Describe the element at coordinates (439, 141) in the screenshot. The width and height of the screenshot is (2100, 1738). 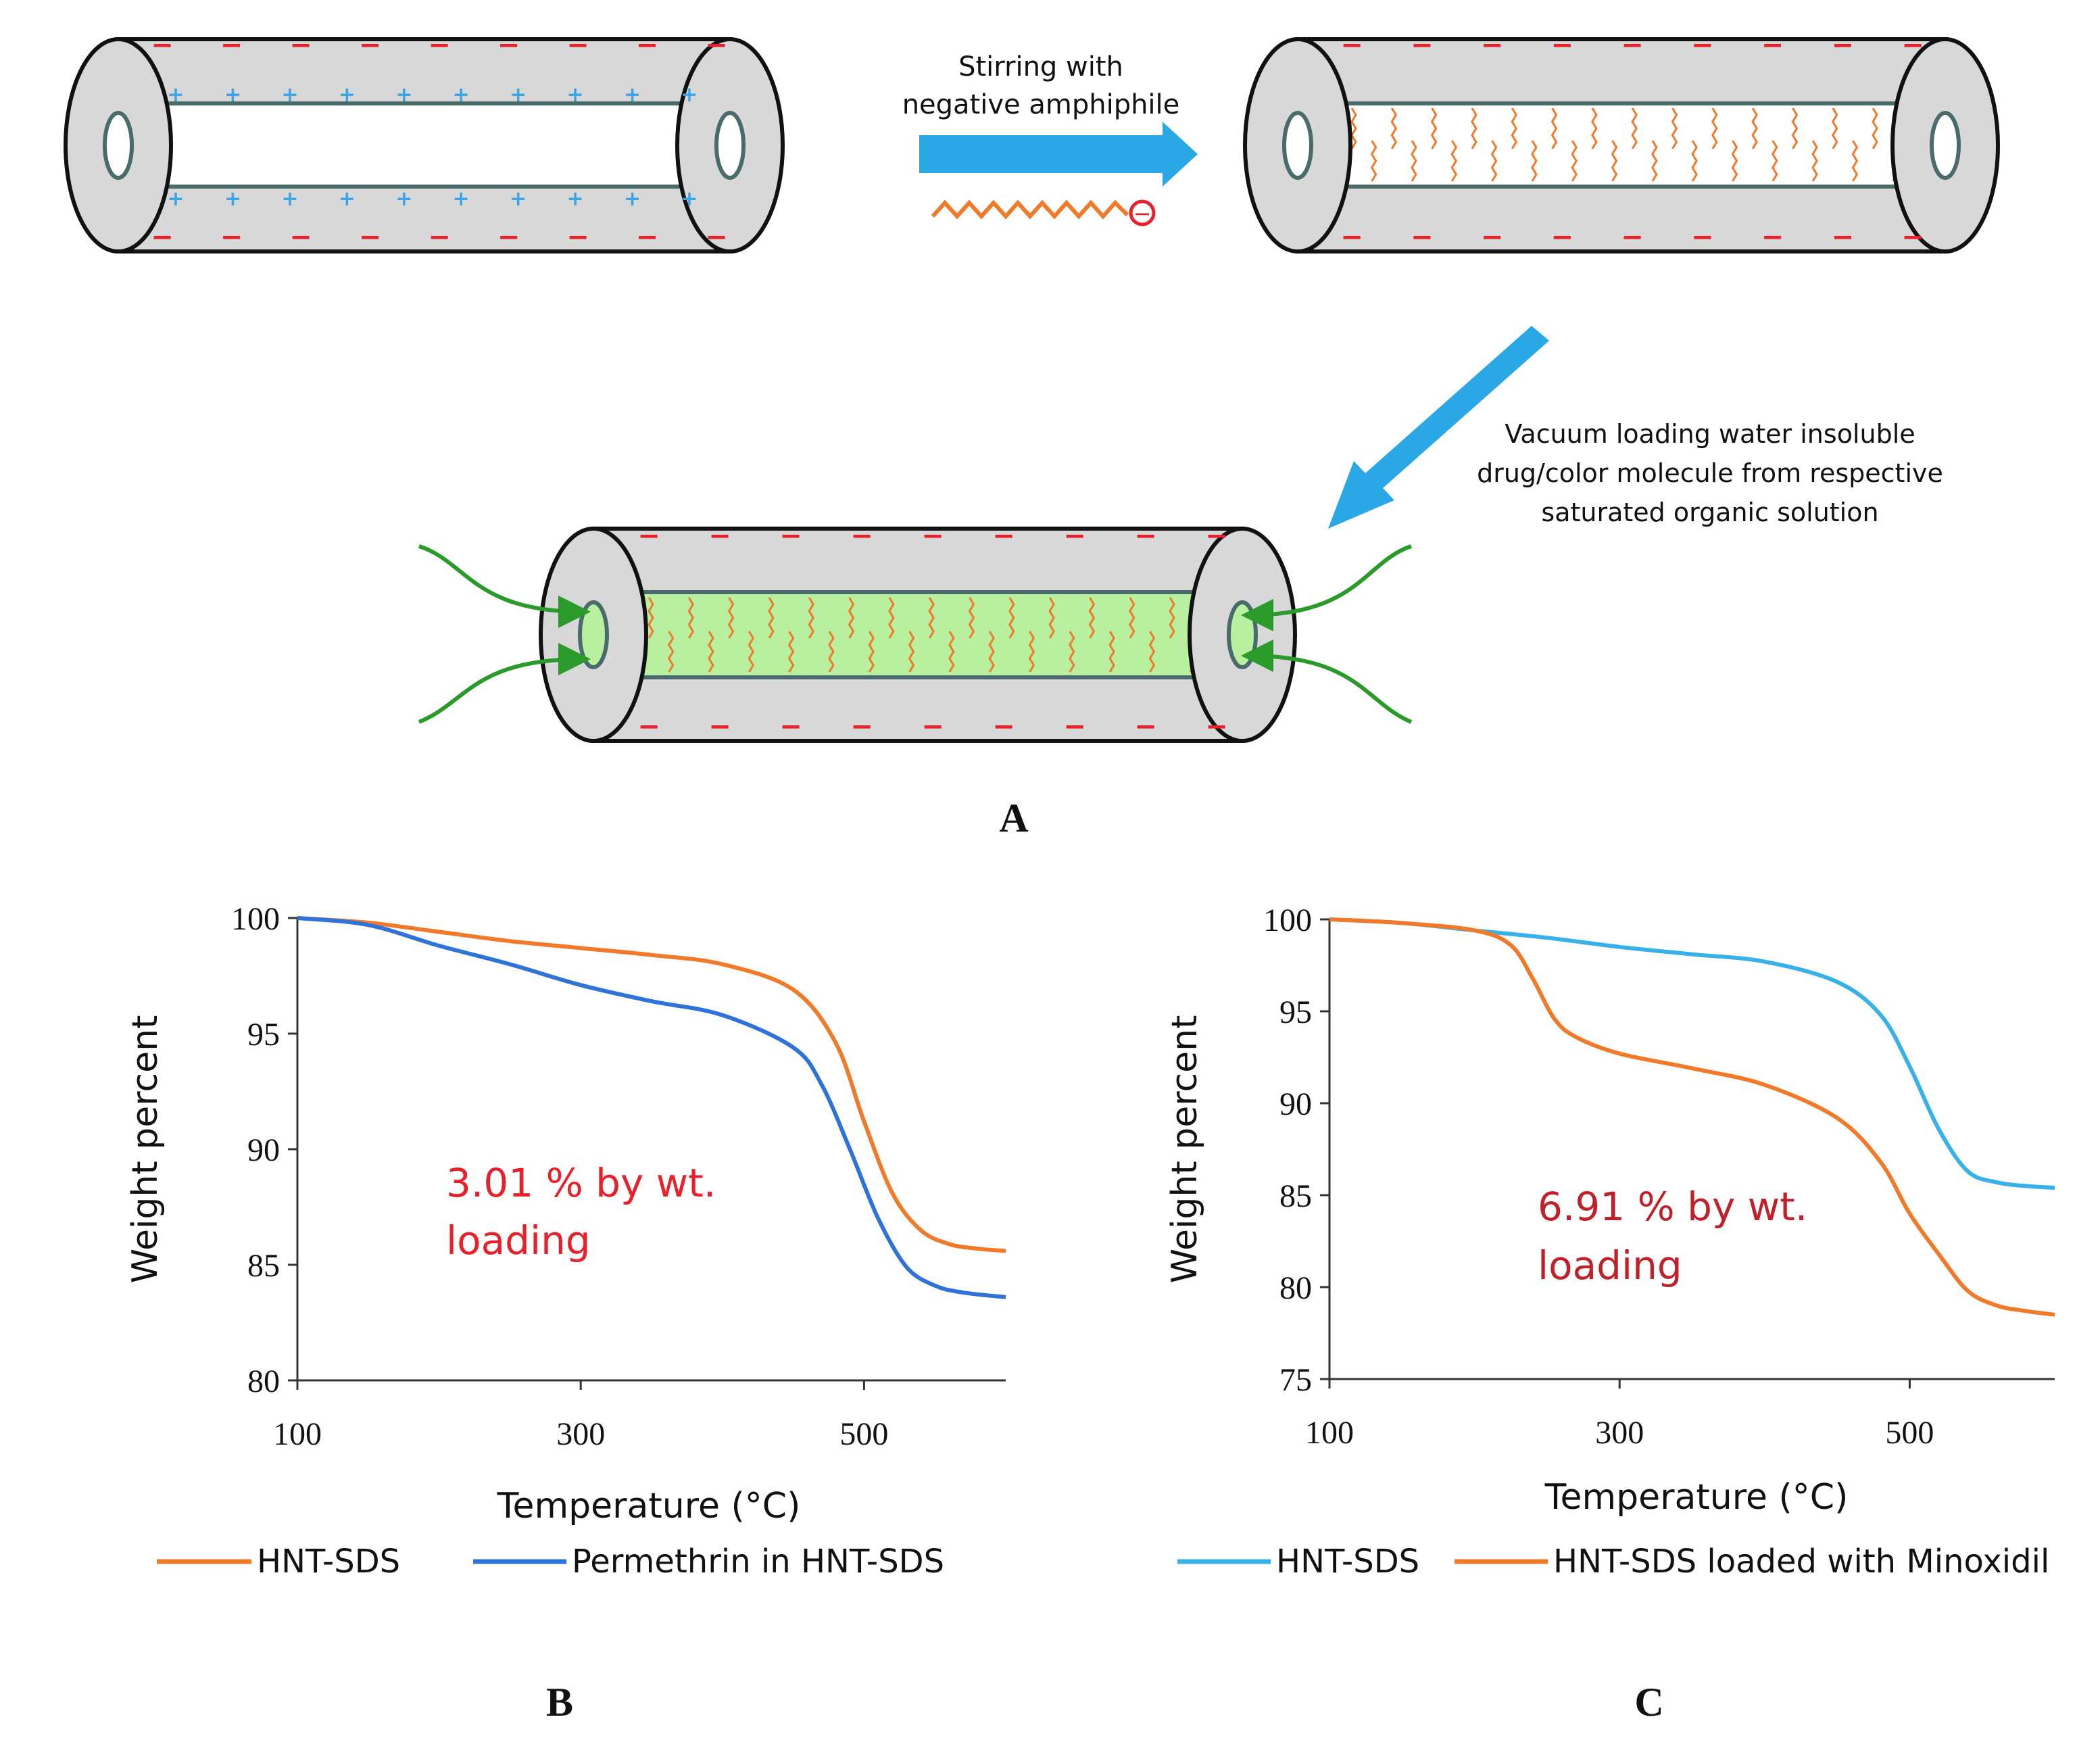
I see `tube-empty-negative-charges: − − − − − − − − − − − − − − − − − −` at that location.